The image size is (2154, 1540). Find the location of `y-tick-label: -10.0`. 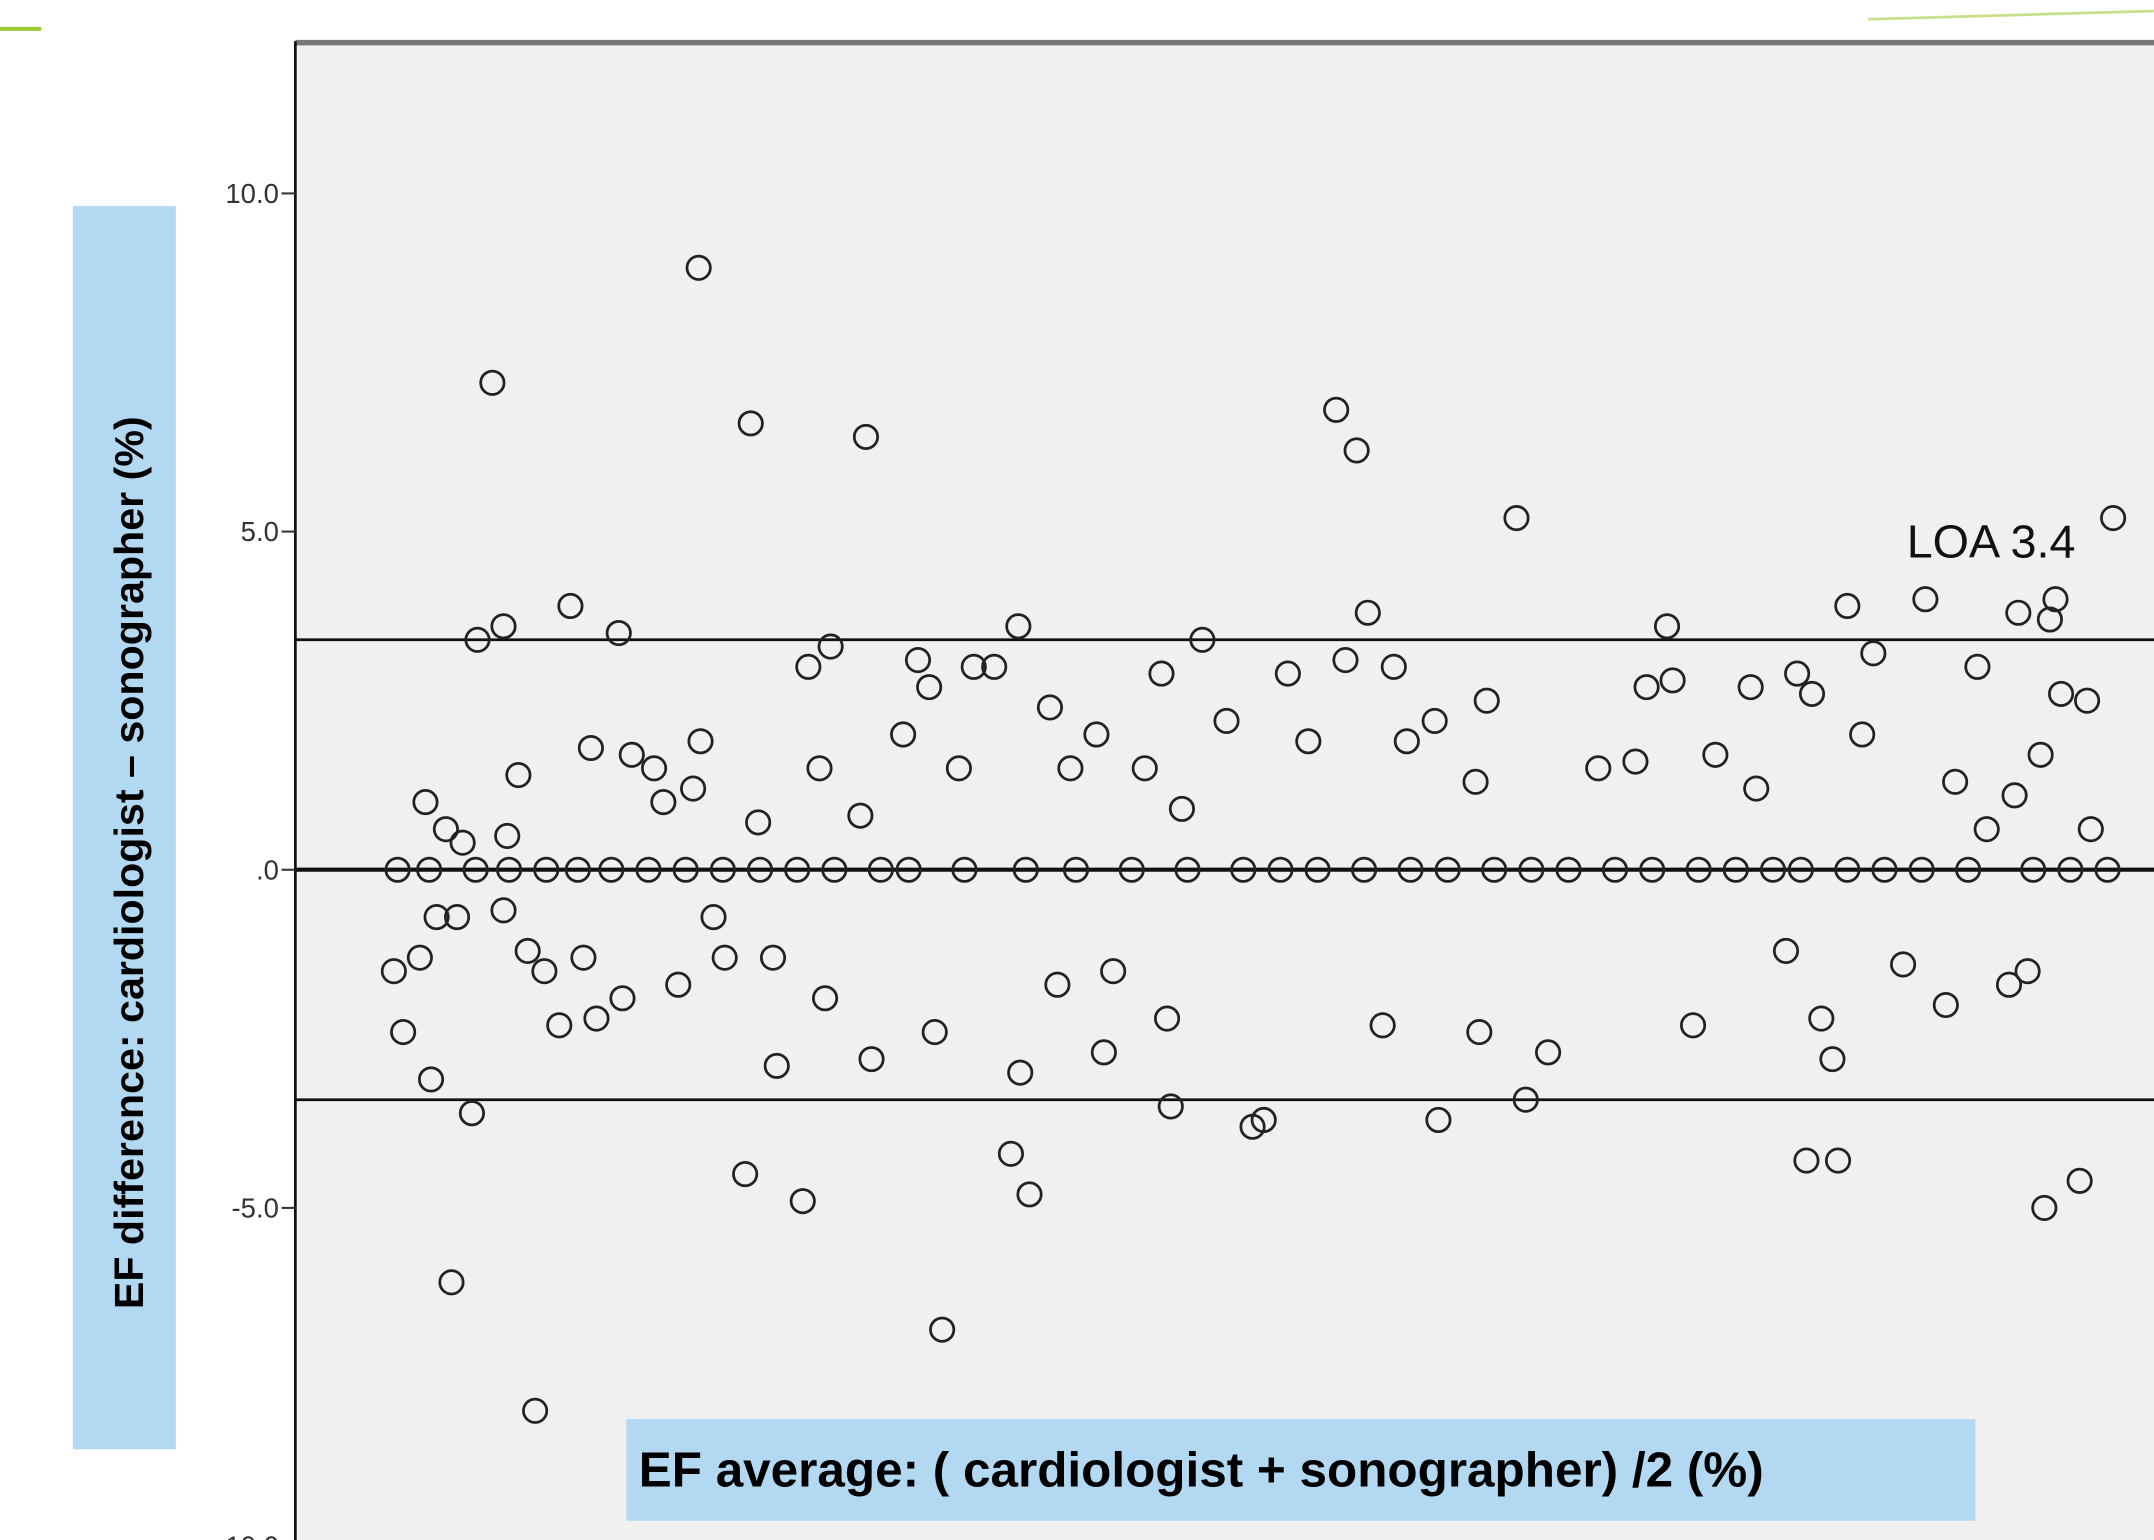

y-tick-label: -10.0 is located at coordinates (247, 1535).